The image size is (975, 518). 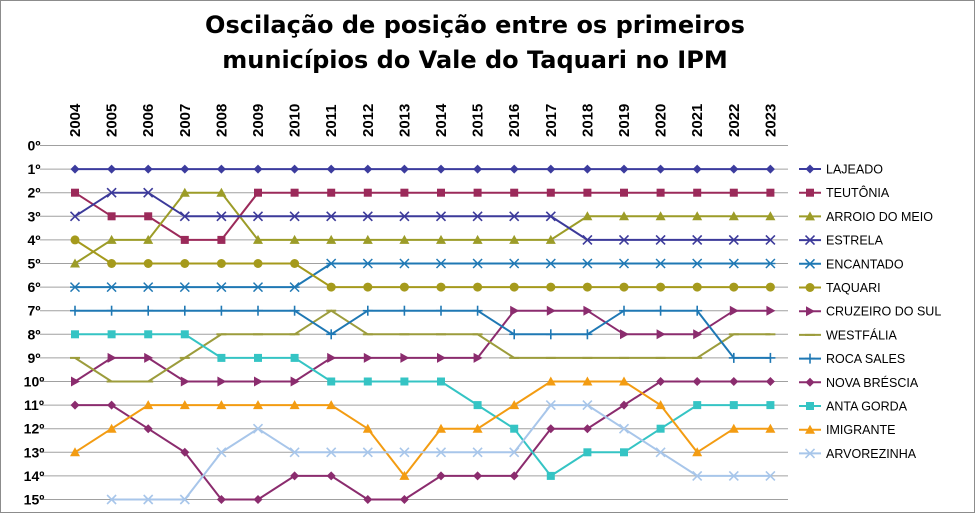 What do you see at coordinates (514, 216) in the screenshot?
I see `point-estrela-2016` at bounding box center [514, 216].